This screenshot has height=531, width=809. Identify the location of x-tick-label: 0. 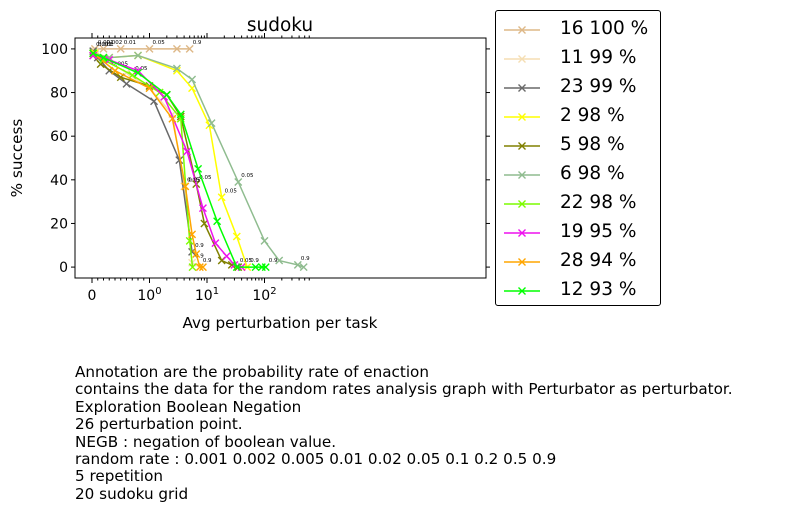
(92, 296).